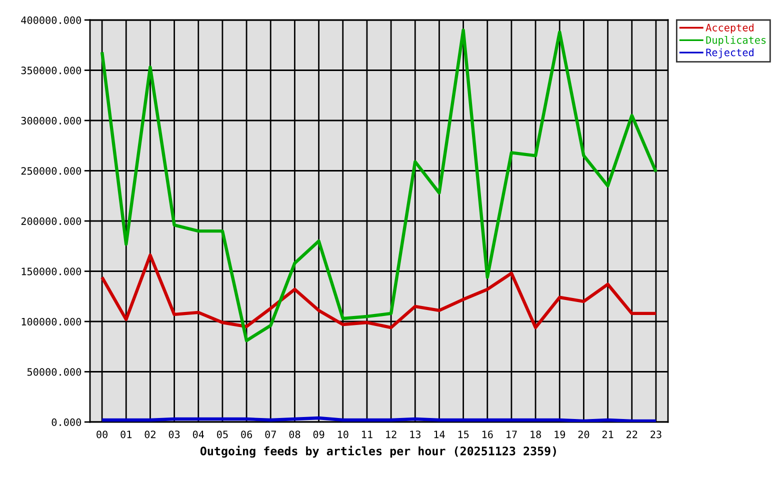 Image resolution: width=780 pixels, height=480 pixels. Describe the element at coordinates (736, 41) in the screenshot. I see `legend-label: Duplicates` at that location.